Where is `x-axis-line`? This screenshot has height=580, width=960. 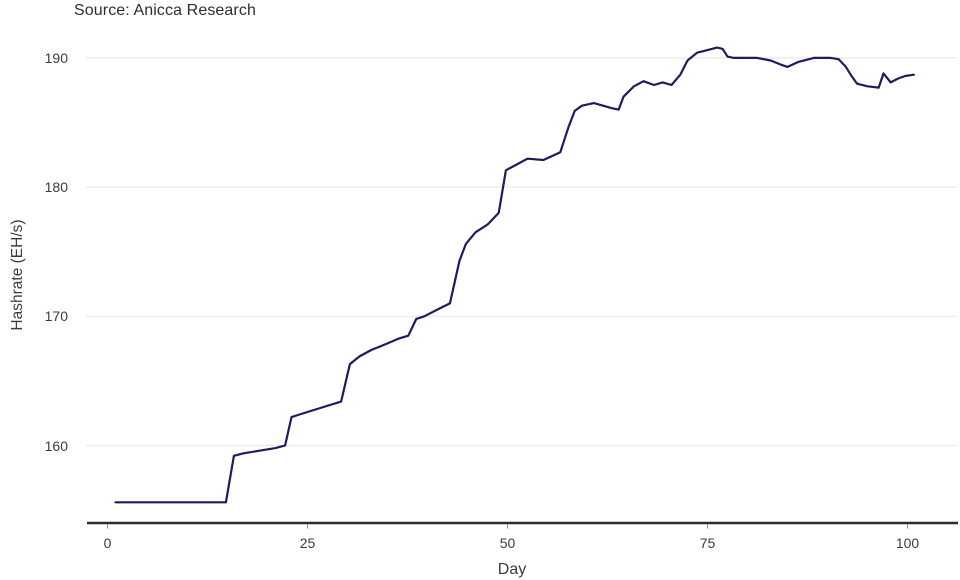 x-axis-line is located at coordinates (522, 525).